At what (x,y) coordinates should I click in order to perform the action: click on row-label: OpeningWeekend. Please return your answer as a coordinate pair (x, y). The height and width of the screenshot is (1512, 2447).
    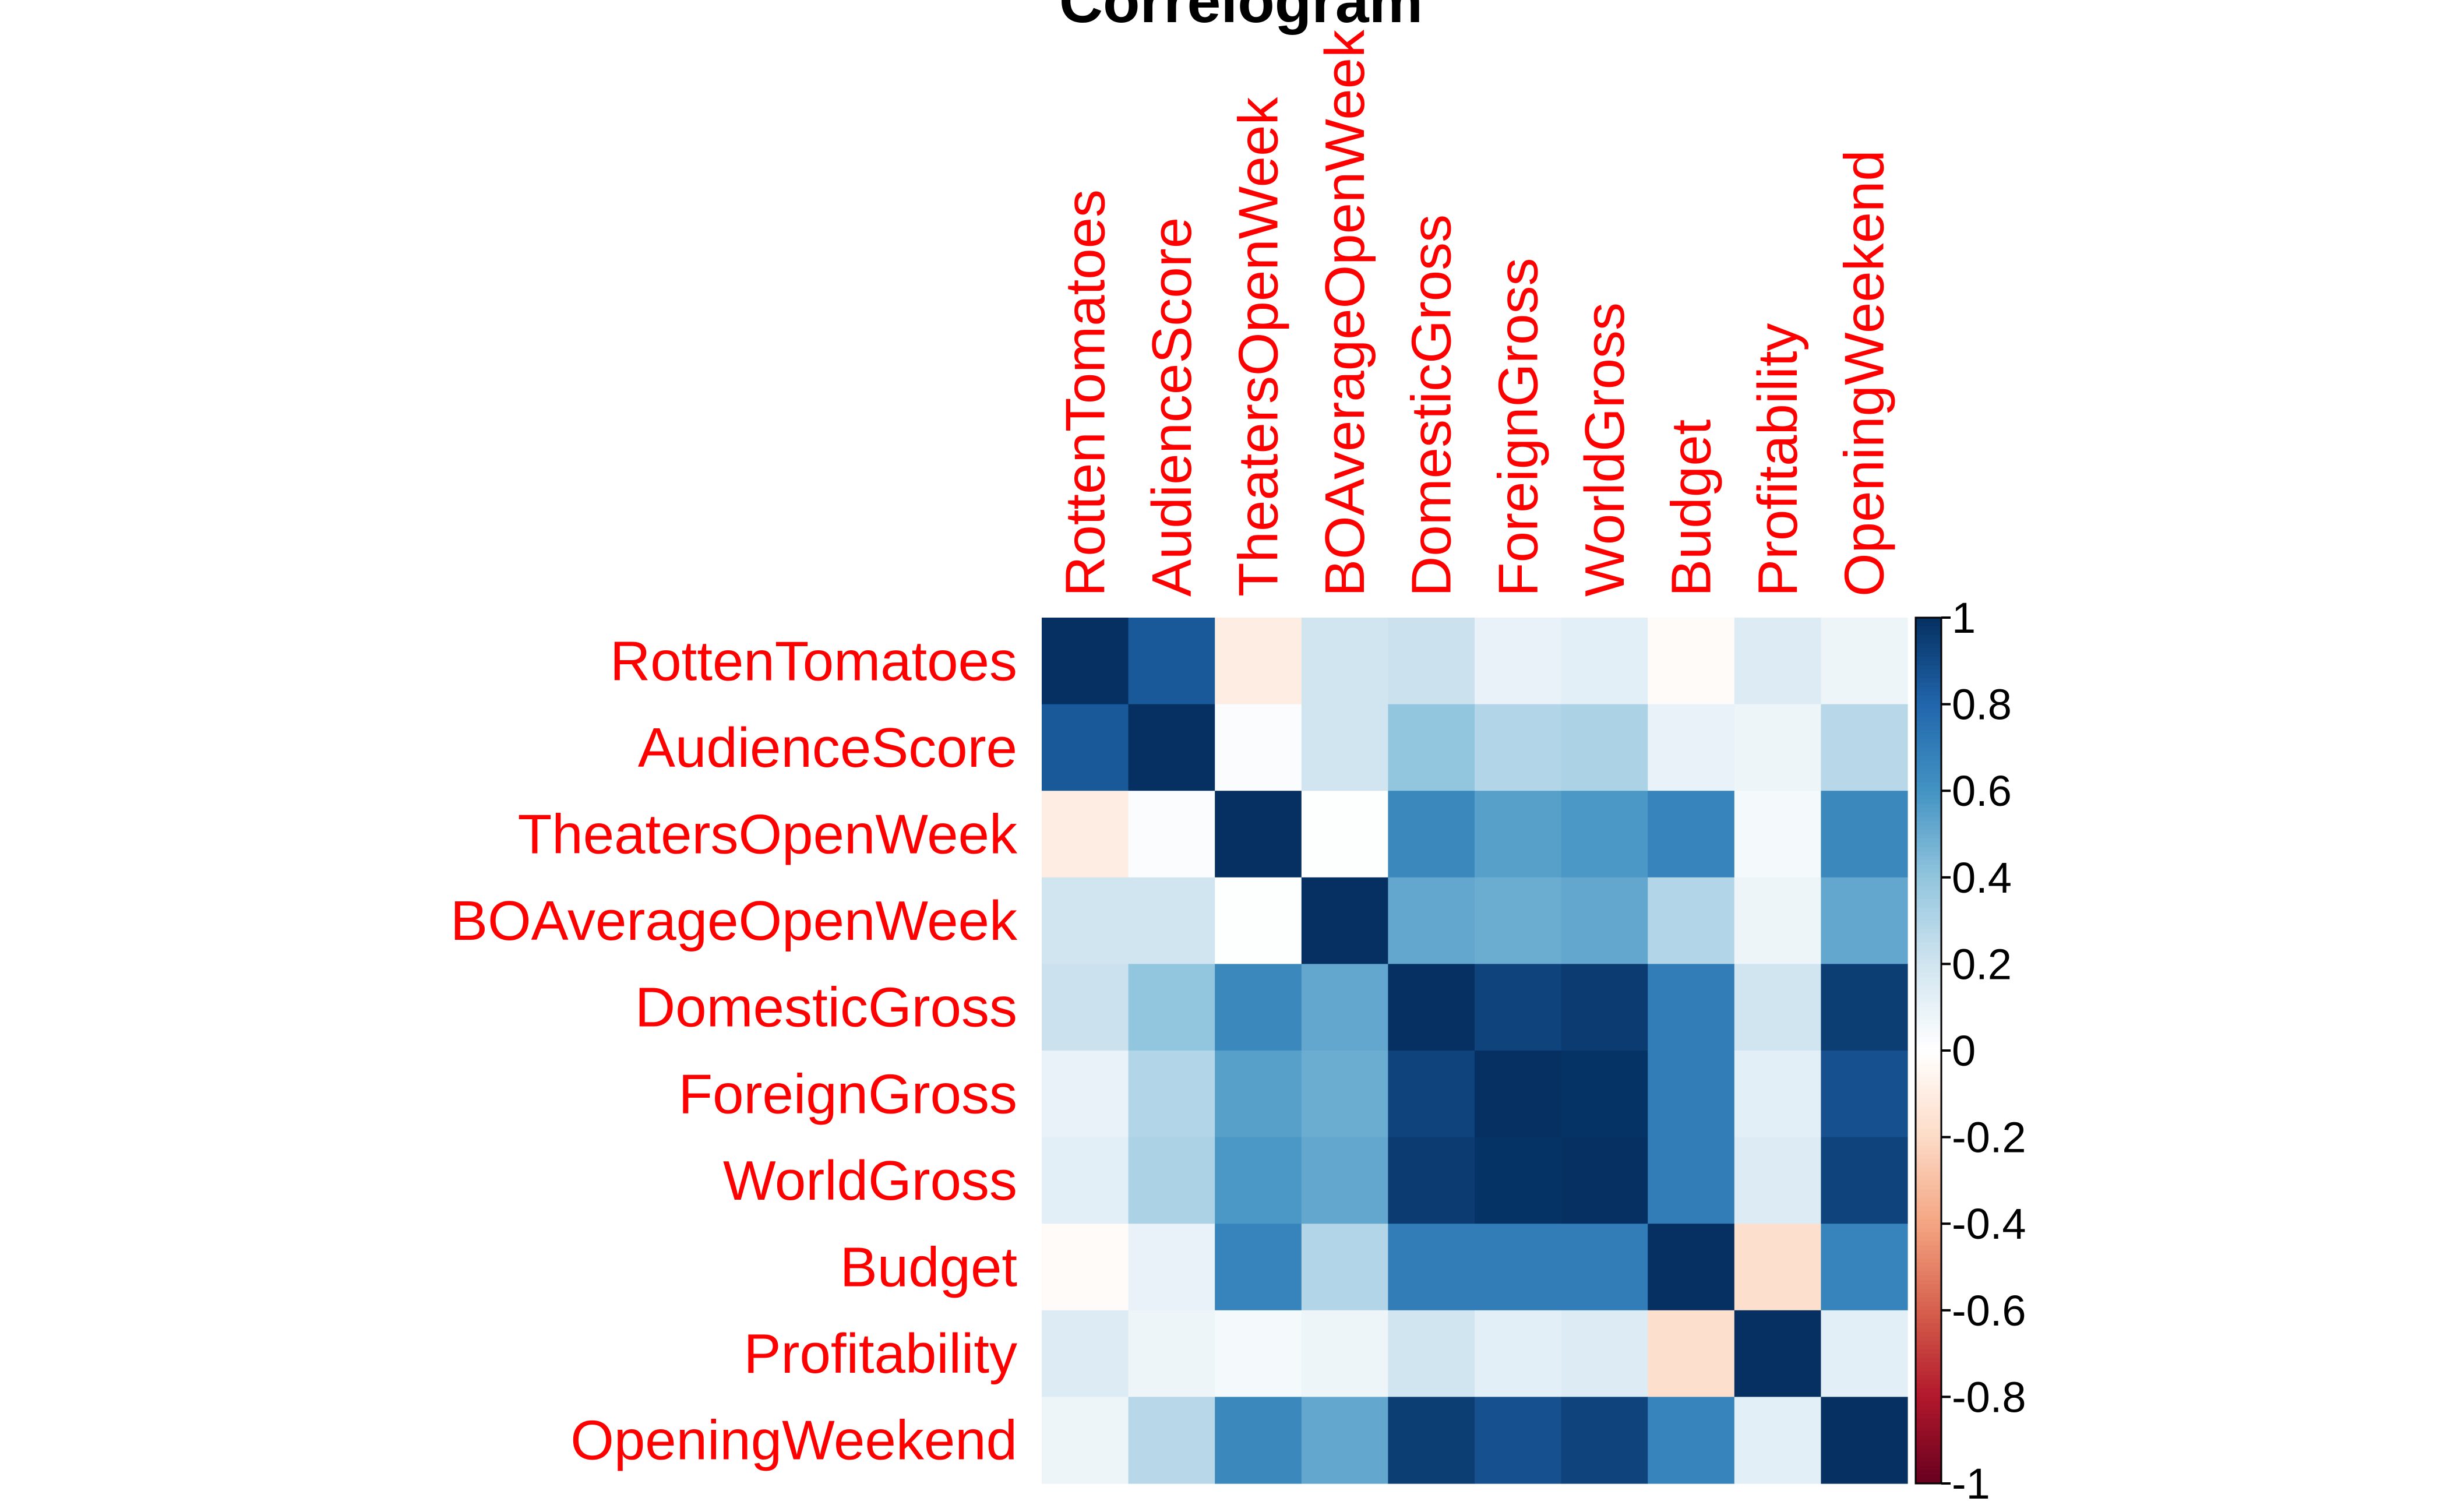
    Looking at the image, I should click on (793, 1440).